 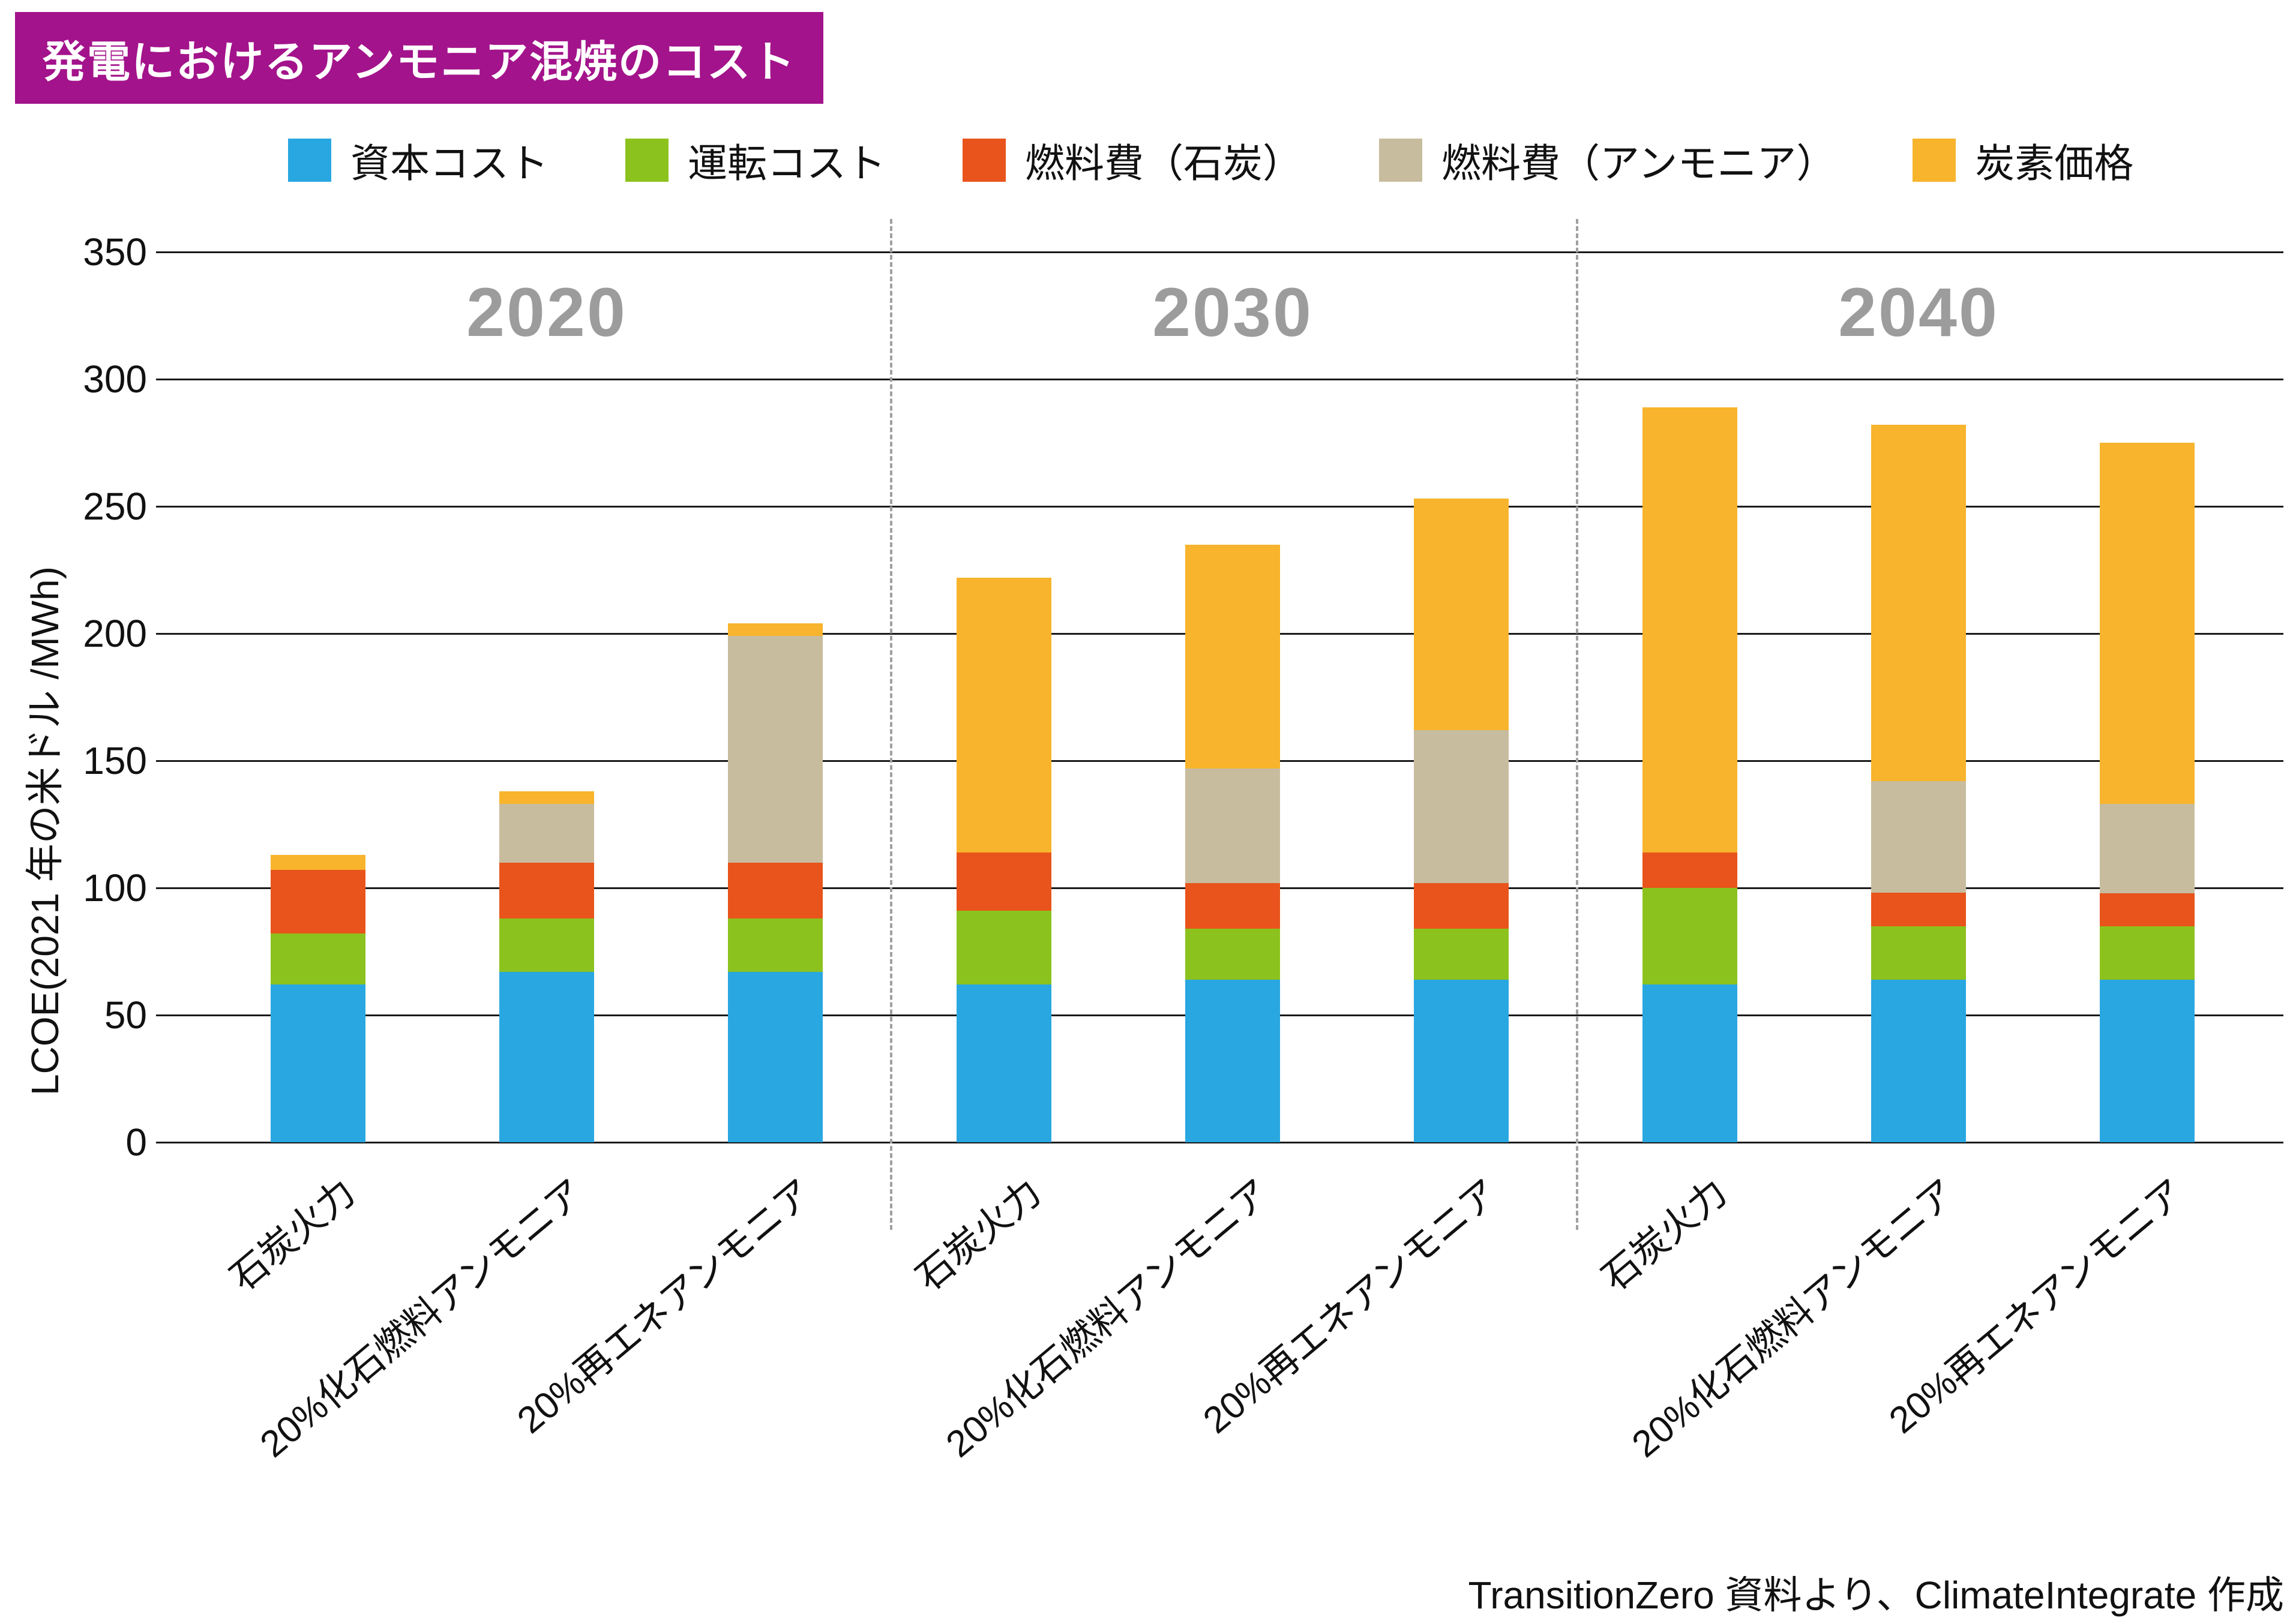 I want to click on y-tick-label: 200, so click(x=115, y=633).